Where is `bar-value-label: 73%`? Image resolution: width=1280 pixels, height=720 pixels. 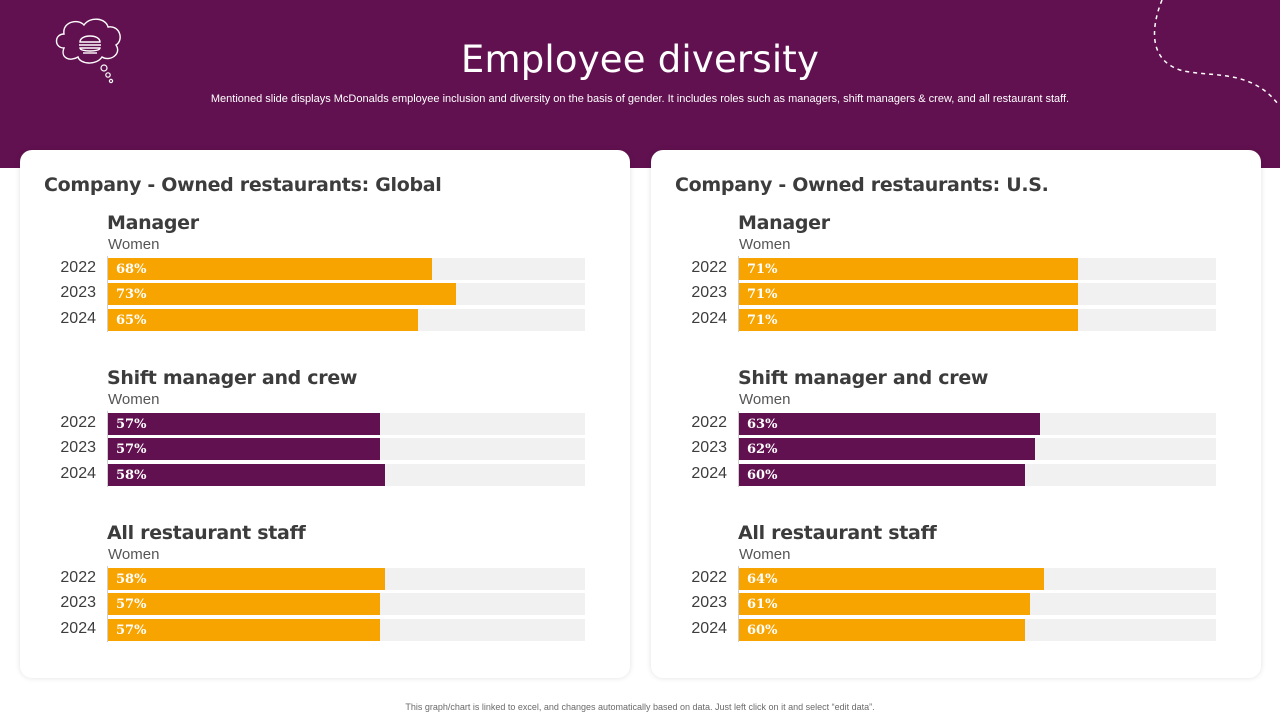
bar-value-label: 73% is located at coordinates (131, 294).